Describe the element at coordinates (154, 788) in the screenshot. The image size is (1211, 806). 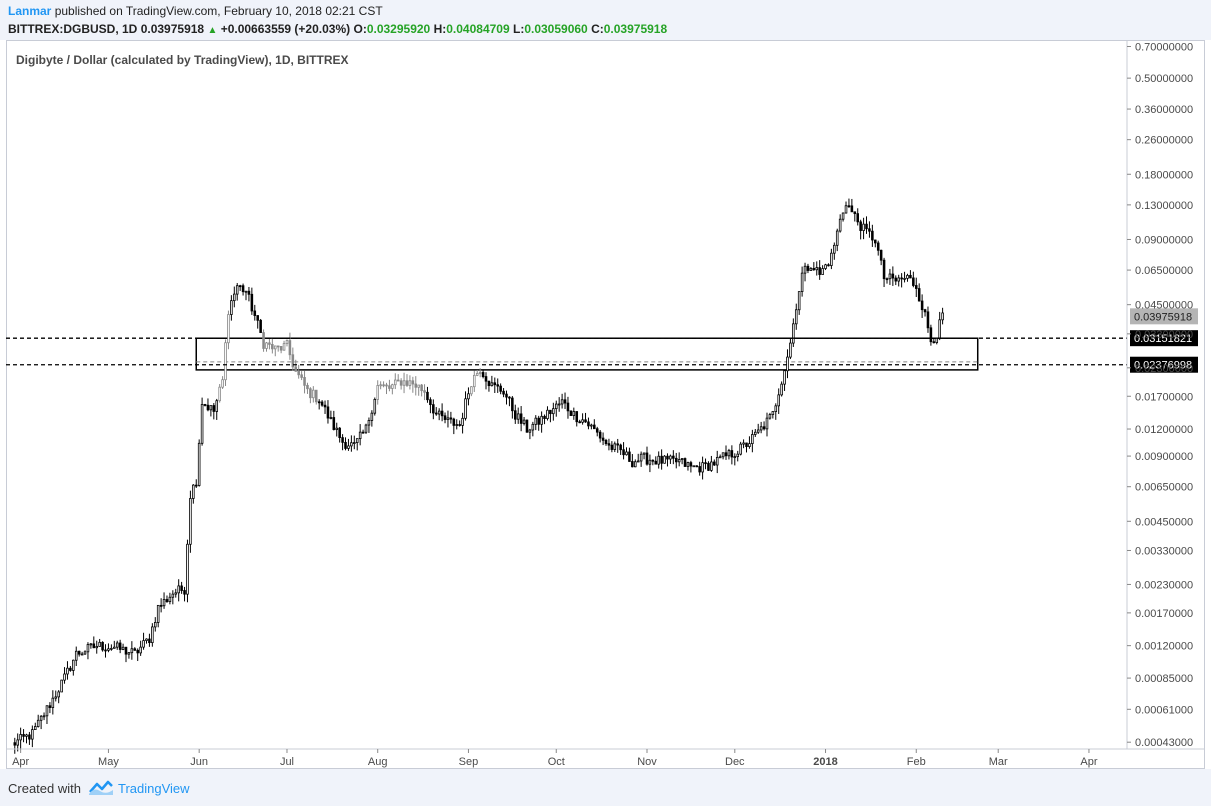
I see `tradingview-brand-link: TradingView` at that location.